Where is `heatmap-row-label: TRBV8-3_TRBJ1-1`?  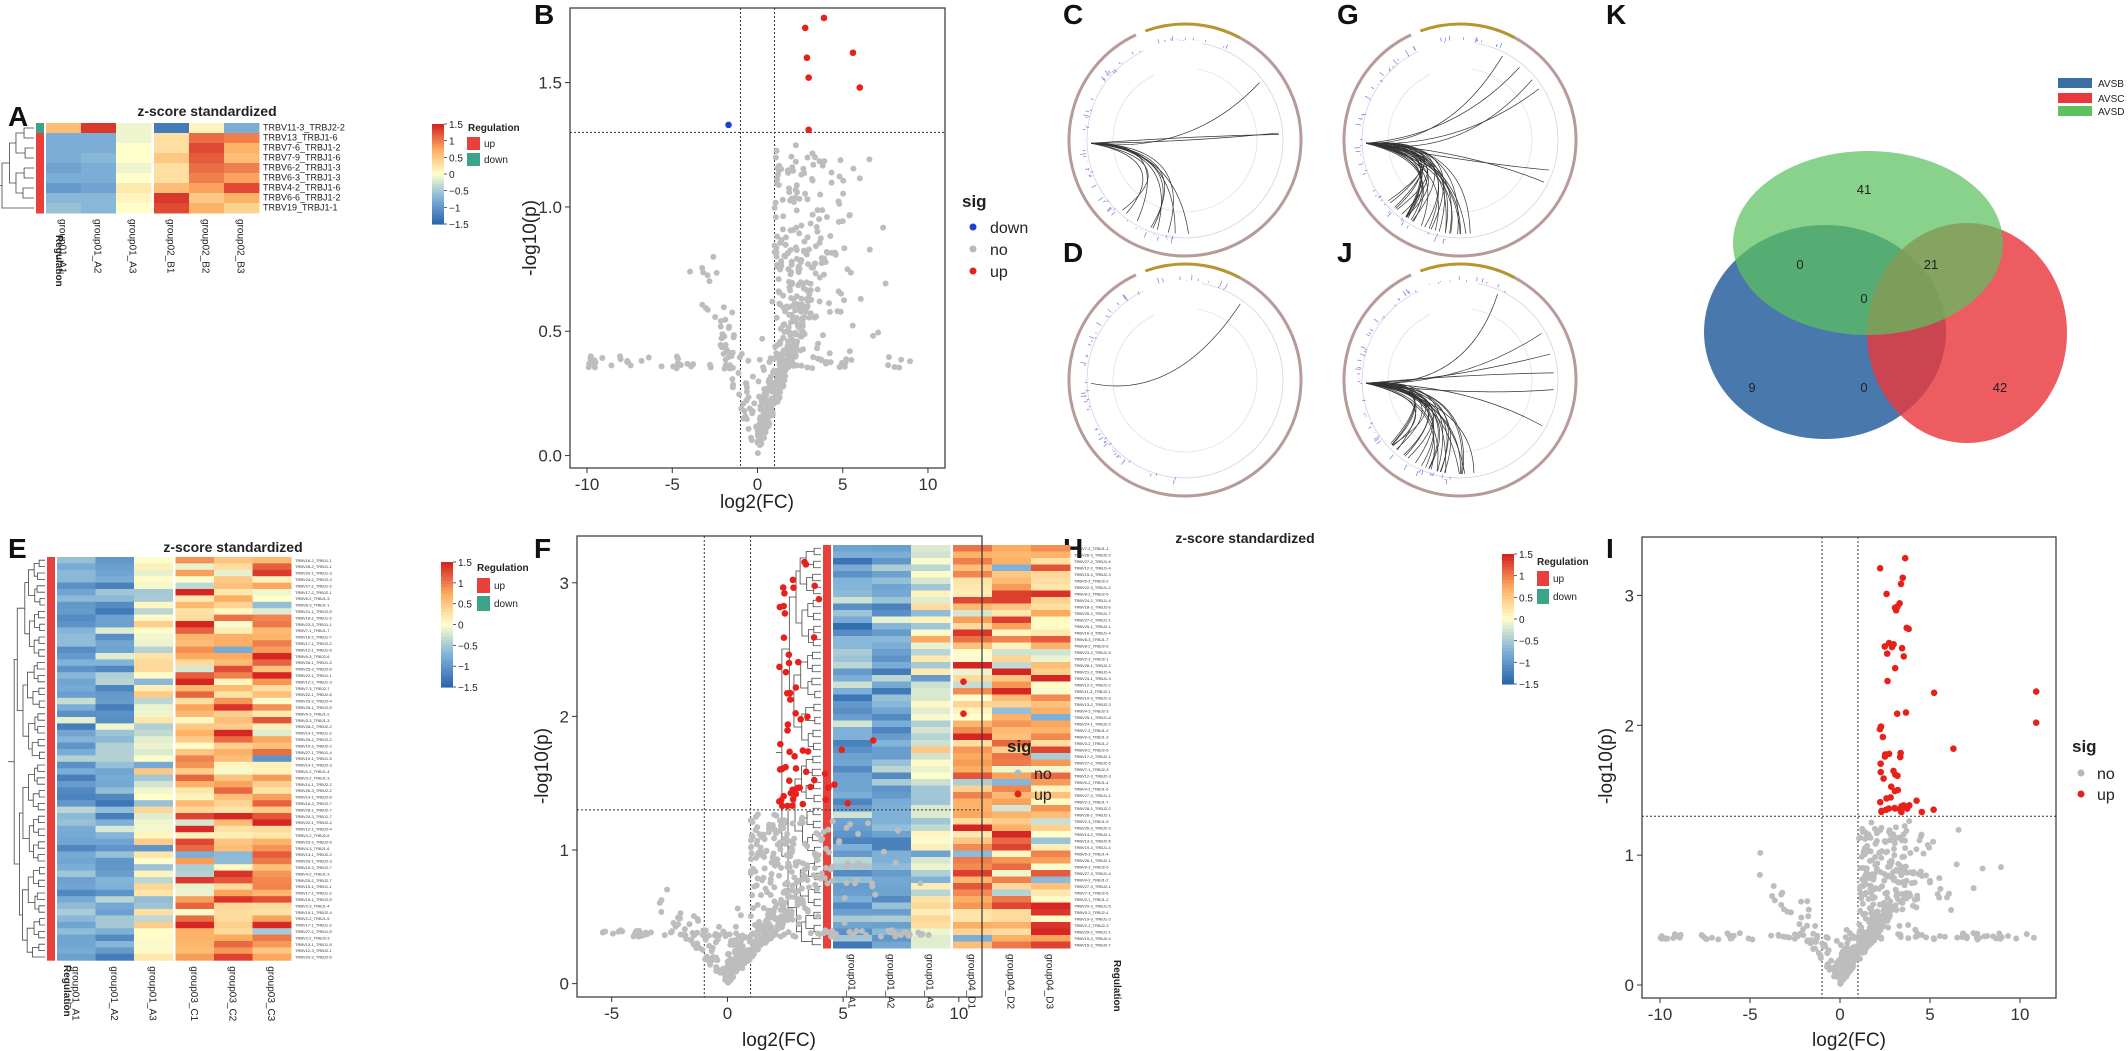 heatmap-row-label: TRBV8-3_TRBJ1-1 is located at coordinates (312, 605).